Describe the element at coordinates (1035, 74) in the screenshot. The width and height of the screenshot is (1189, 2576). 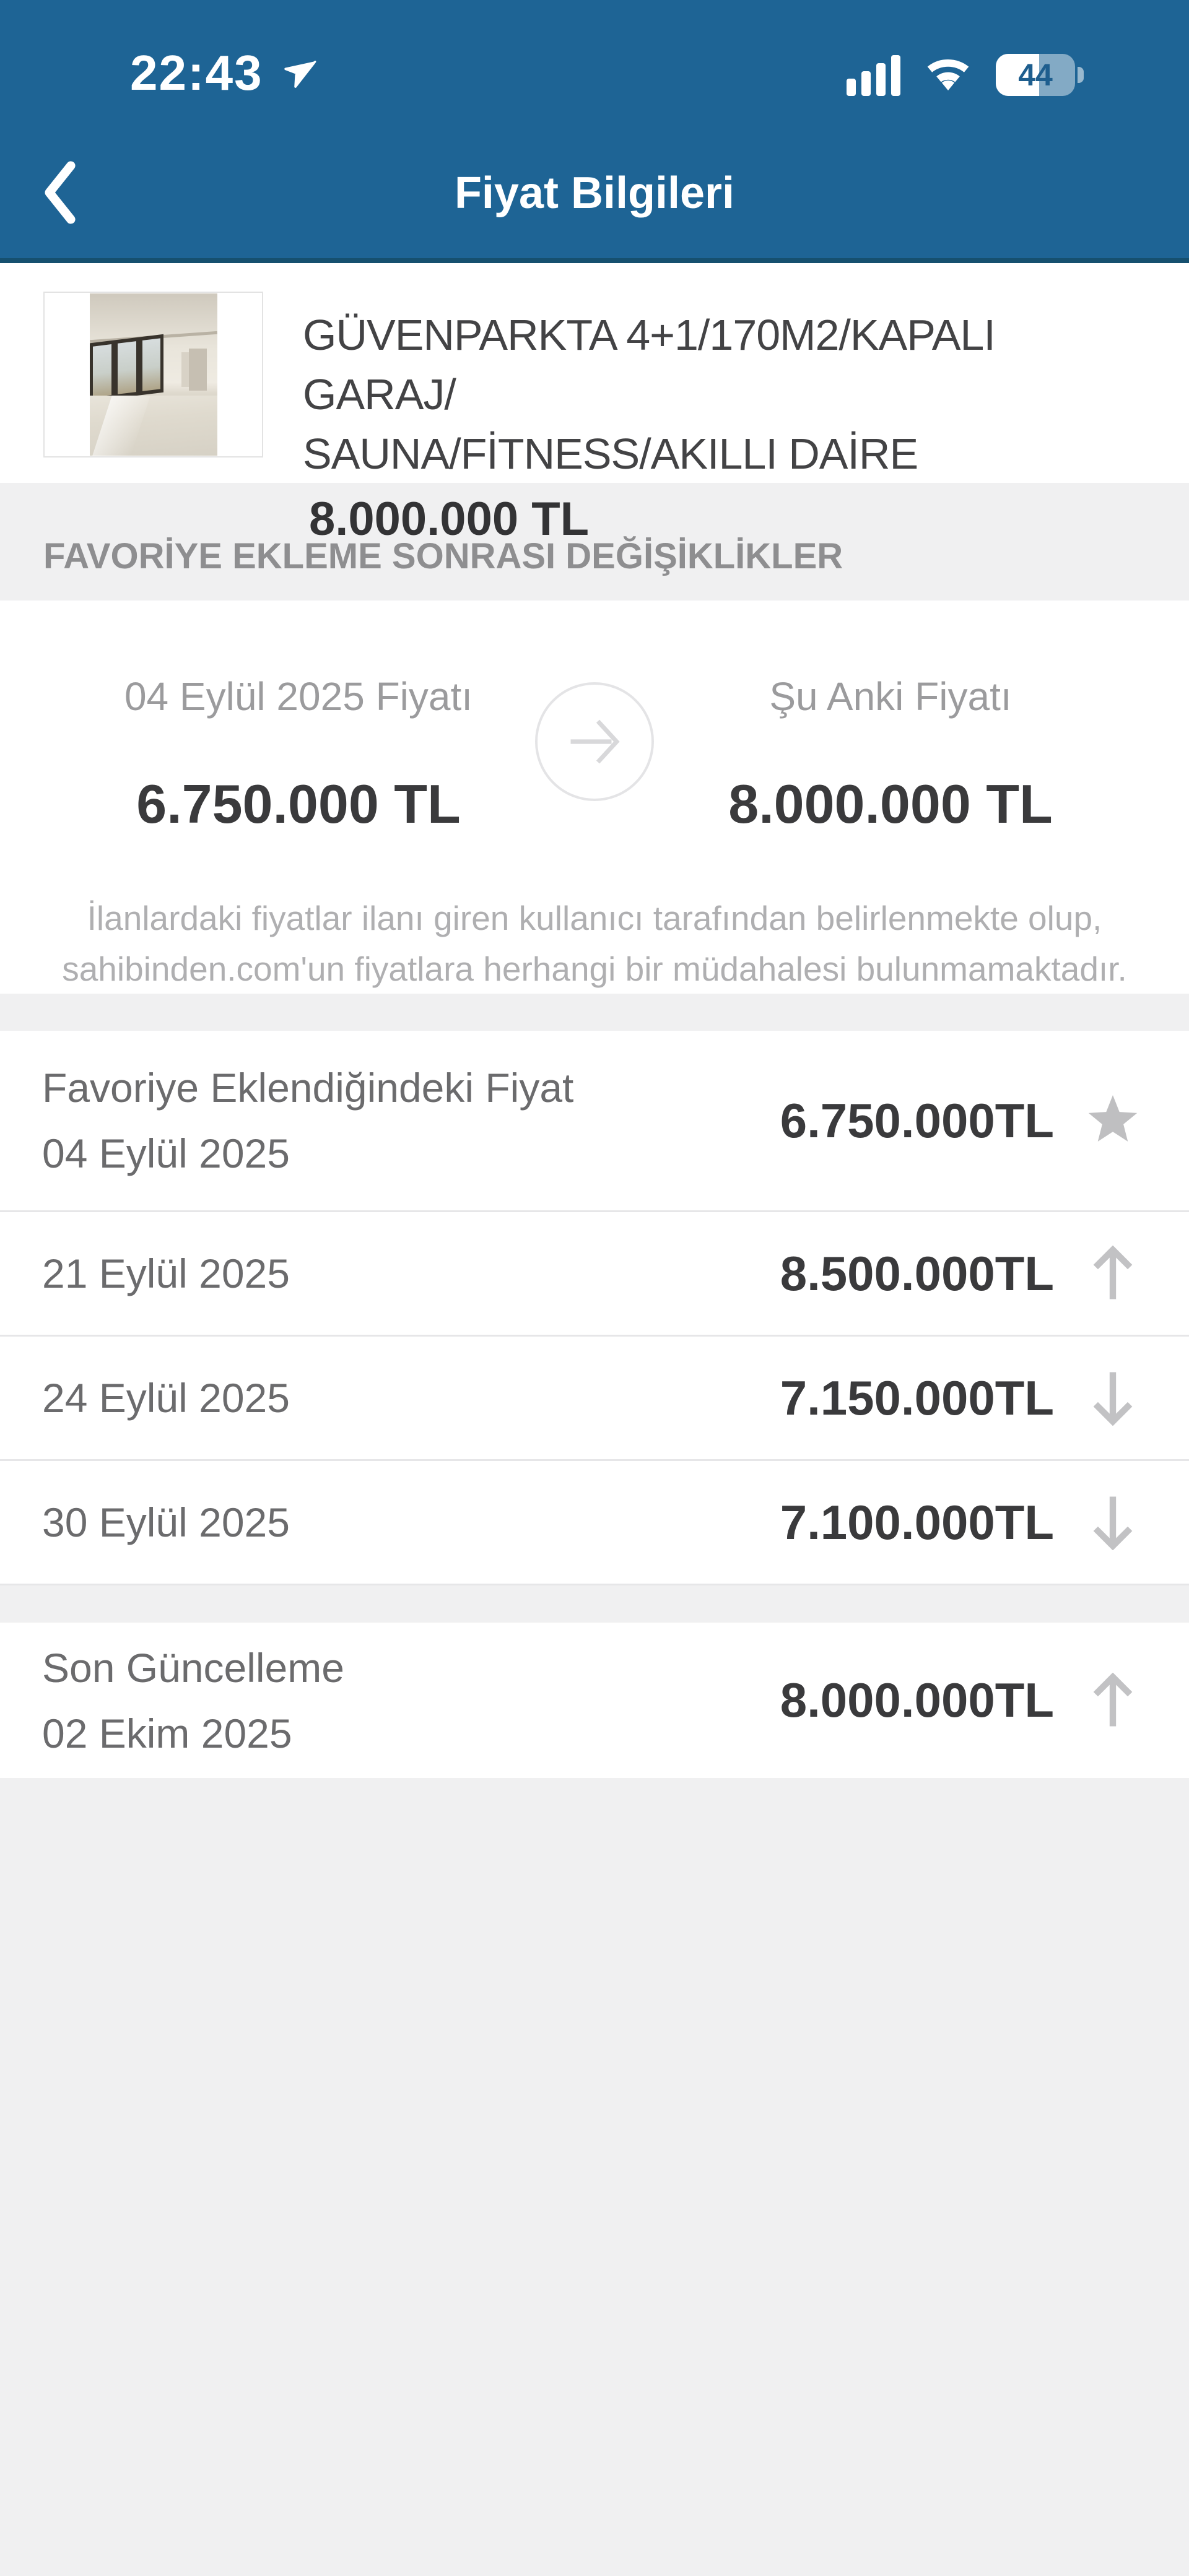
I see `battery-percent: 44` at that location.